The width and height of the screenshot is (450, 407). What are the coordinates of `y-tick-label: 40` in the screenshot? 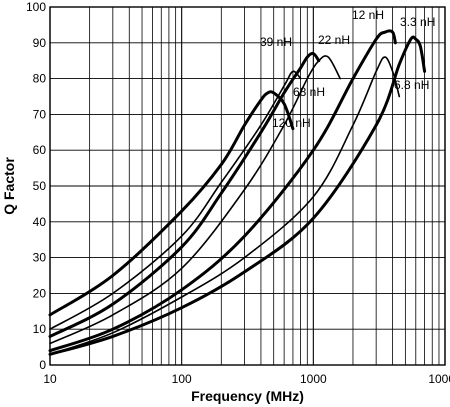 It's located at (40, 222).